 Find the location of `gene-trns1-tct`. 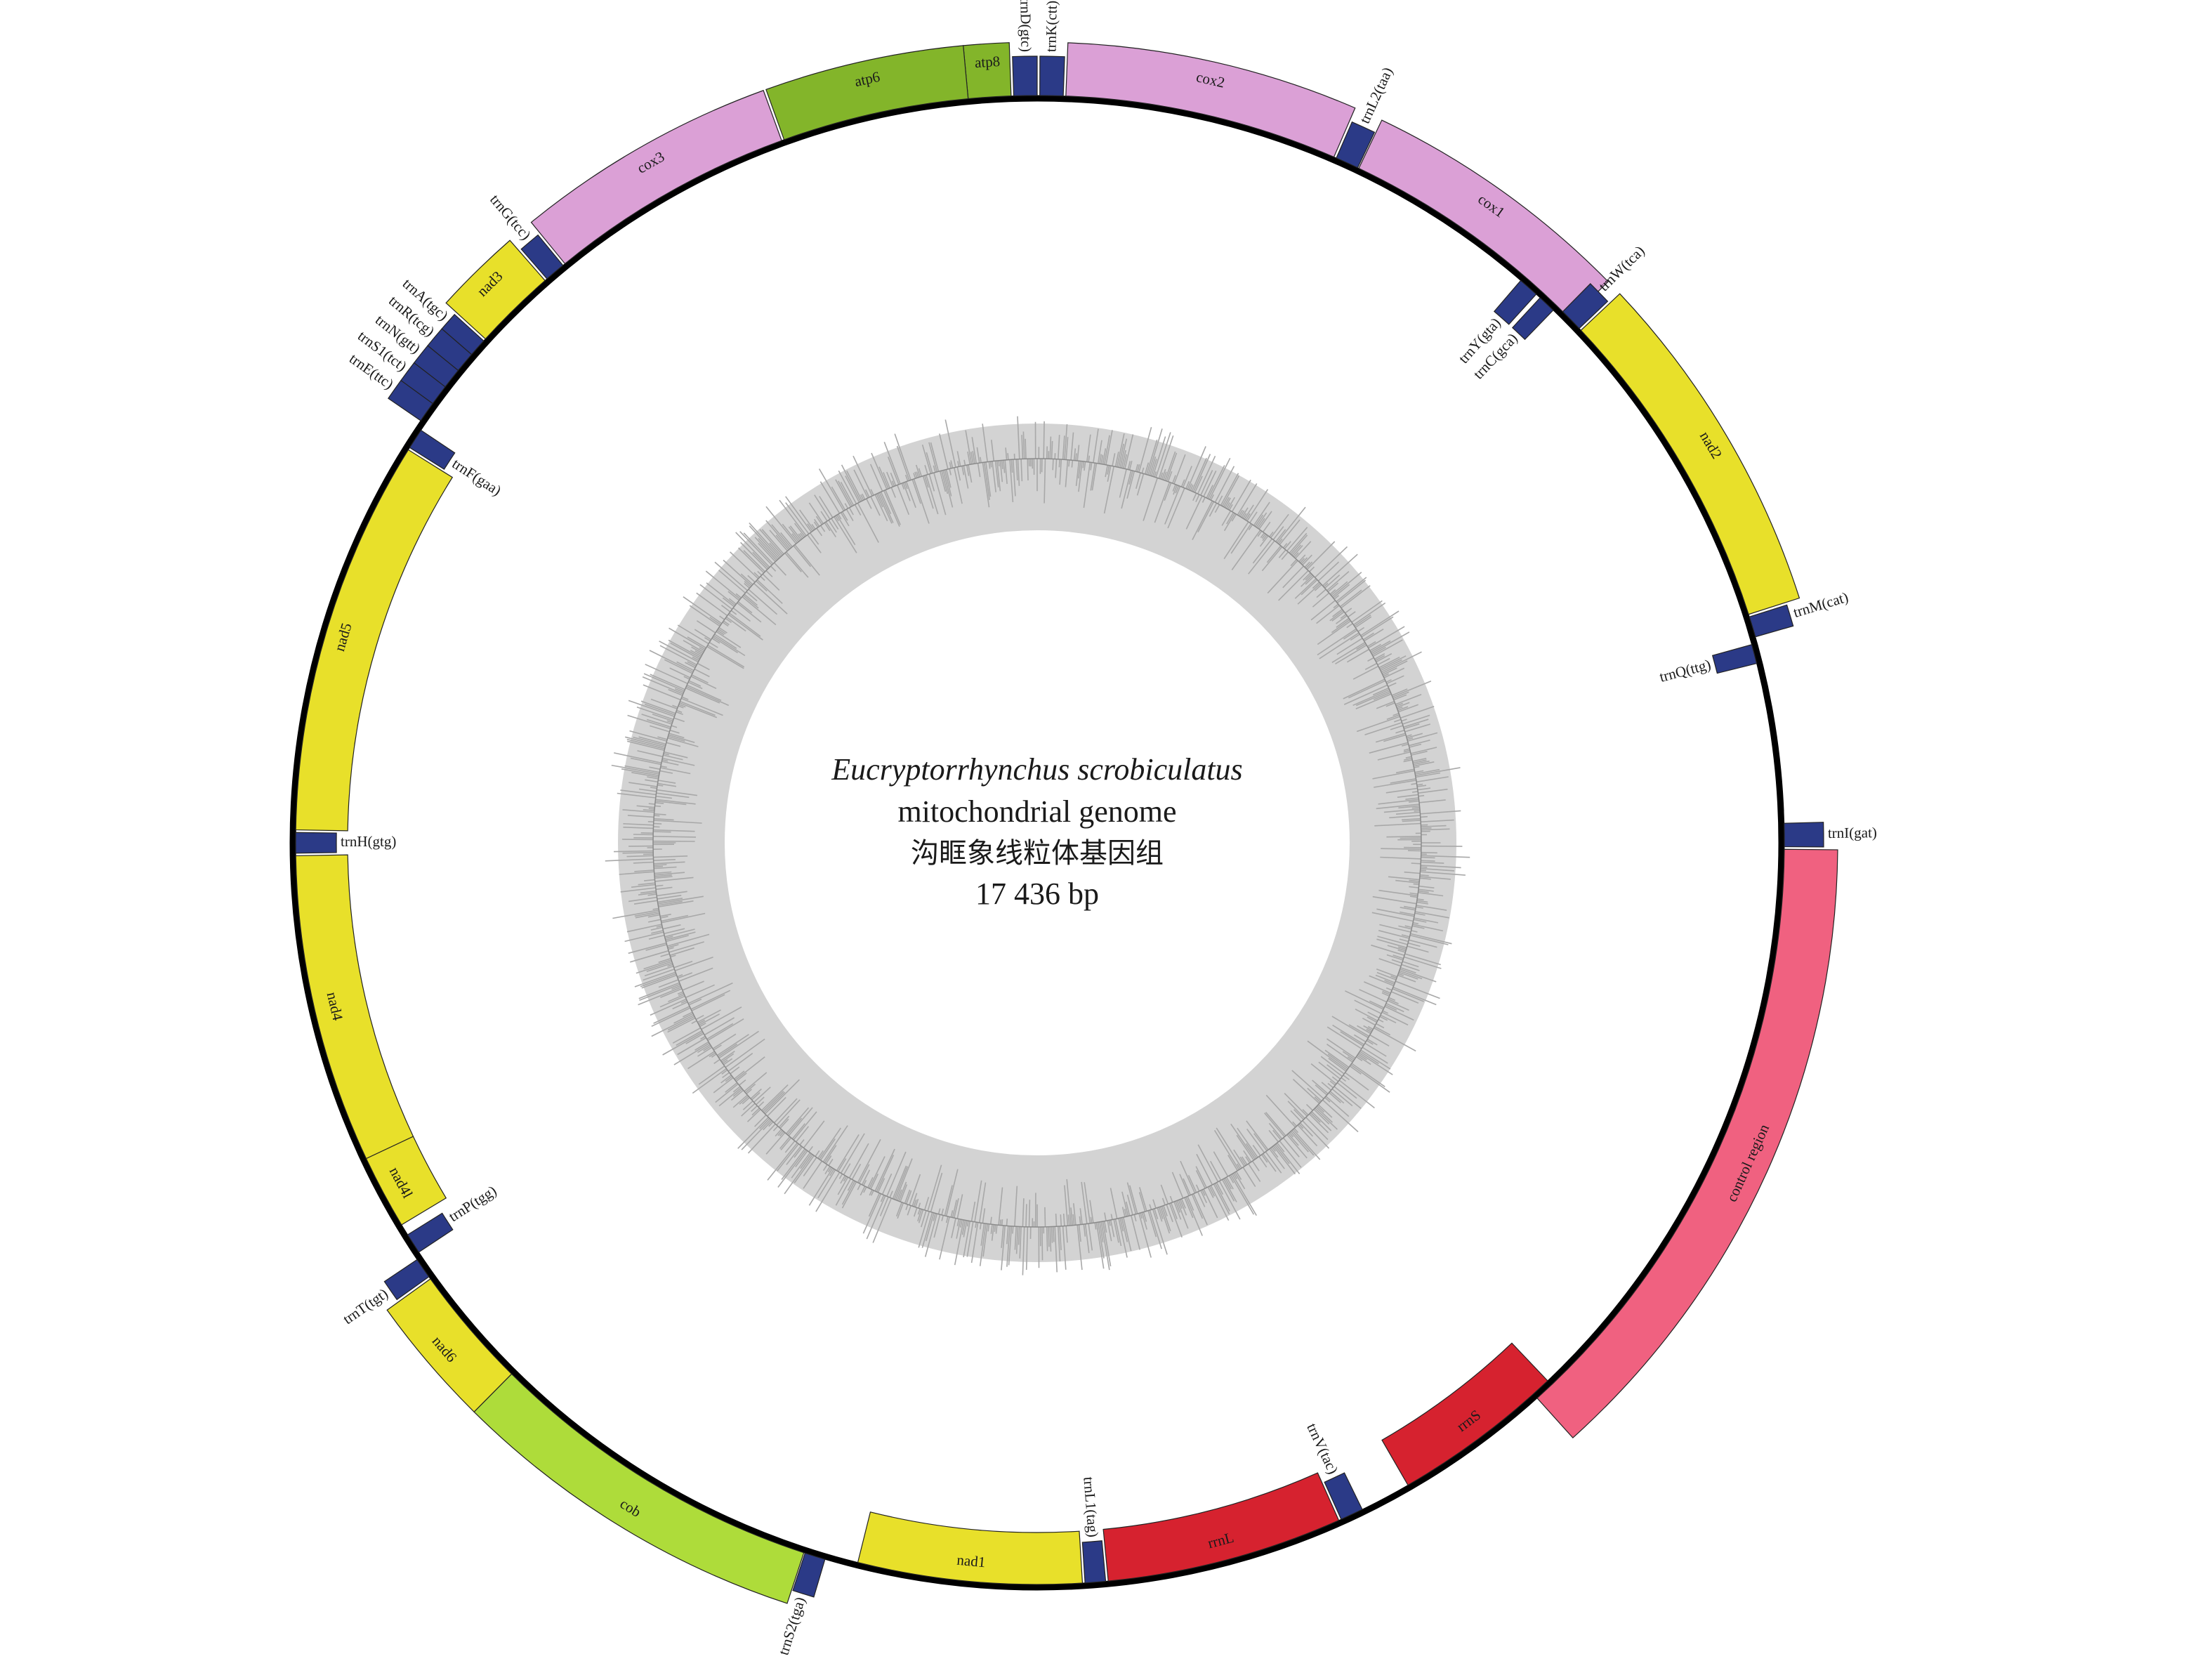

gene-trns1-tct is located at coordinates (423, 383).